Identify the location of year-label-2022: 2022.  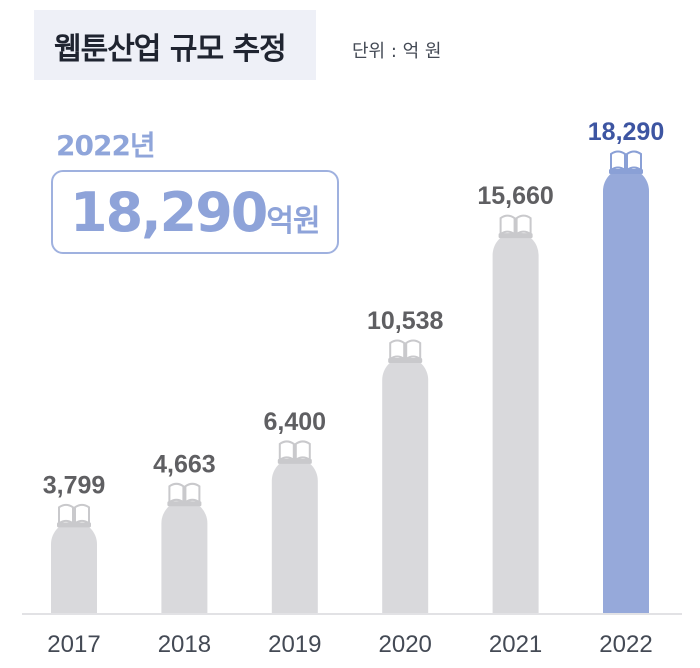
(625, 644).